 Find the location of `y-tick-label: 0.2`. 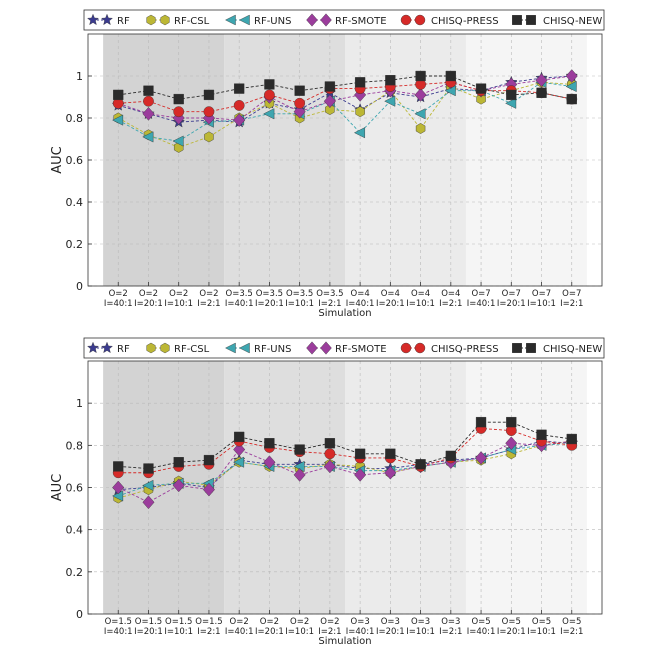

y-tick-label: 0.2 is located at coordinates (75, 572).